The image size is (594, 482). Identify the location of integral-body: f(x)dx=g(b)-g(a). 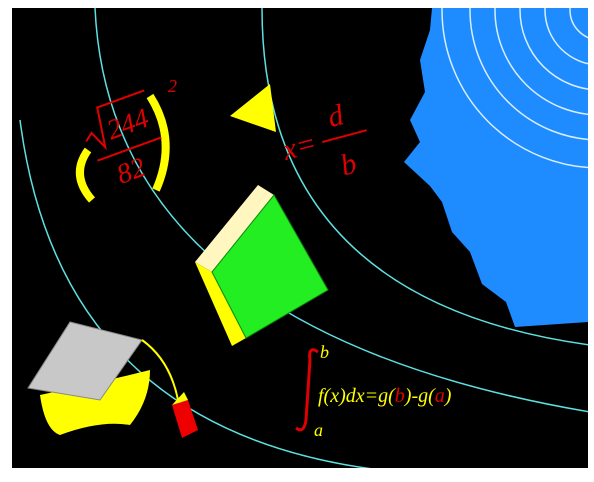
(385, 396).